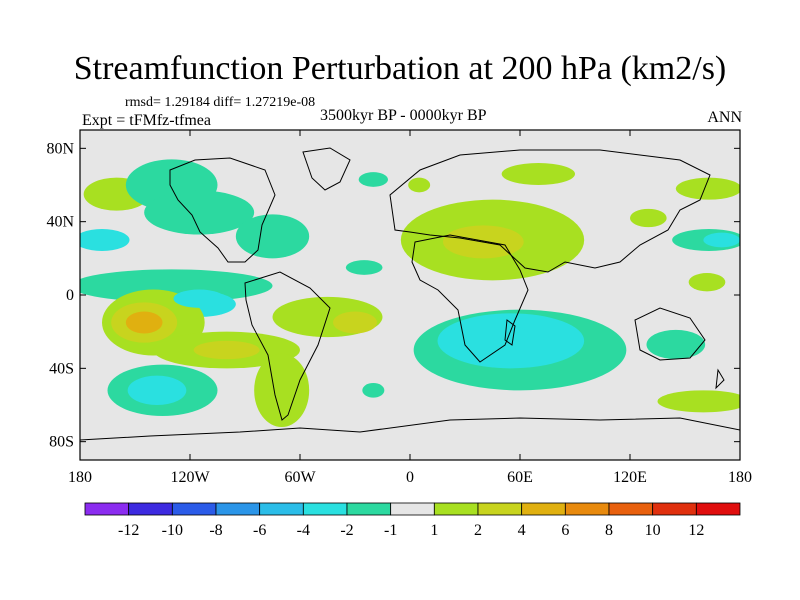 The height and width of the screenshot is (600, 800). I want to click on y-tick-label: 0, so click(70, 295).